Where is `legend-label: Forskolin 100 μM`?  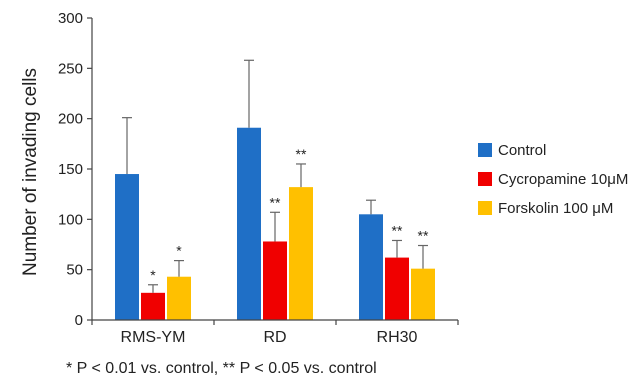
legend-label: Forskolin 100 μM is located at coordinates (555, 208).